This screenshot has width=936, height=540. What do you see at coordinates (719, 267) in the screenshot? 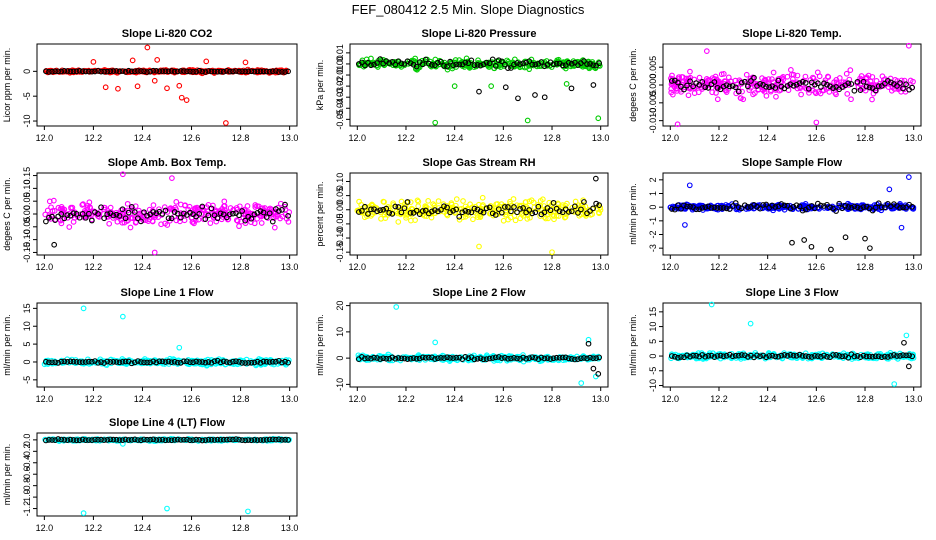
I see `x-tick-label: 12.2` at bounding box center [719, 267].